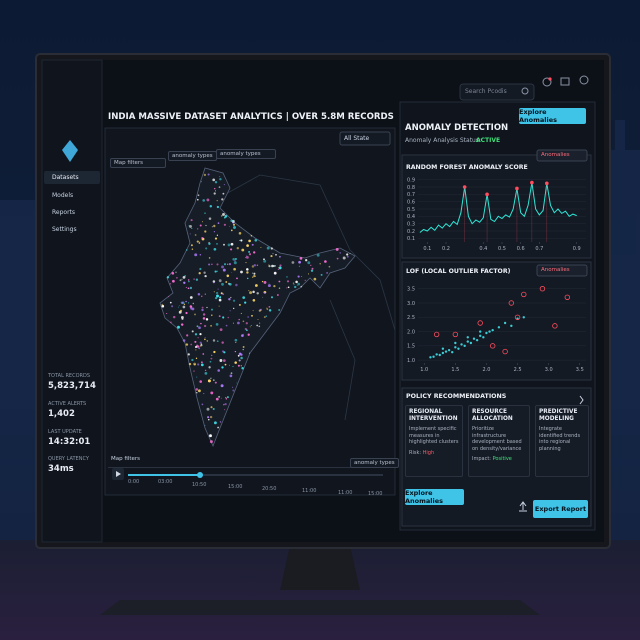  Describe the element at coordinates (320, 567) in the screenshot. I see `monitor-stand` at that location.